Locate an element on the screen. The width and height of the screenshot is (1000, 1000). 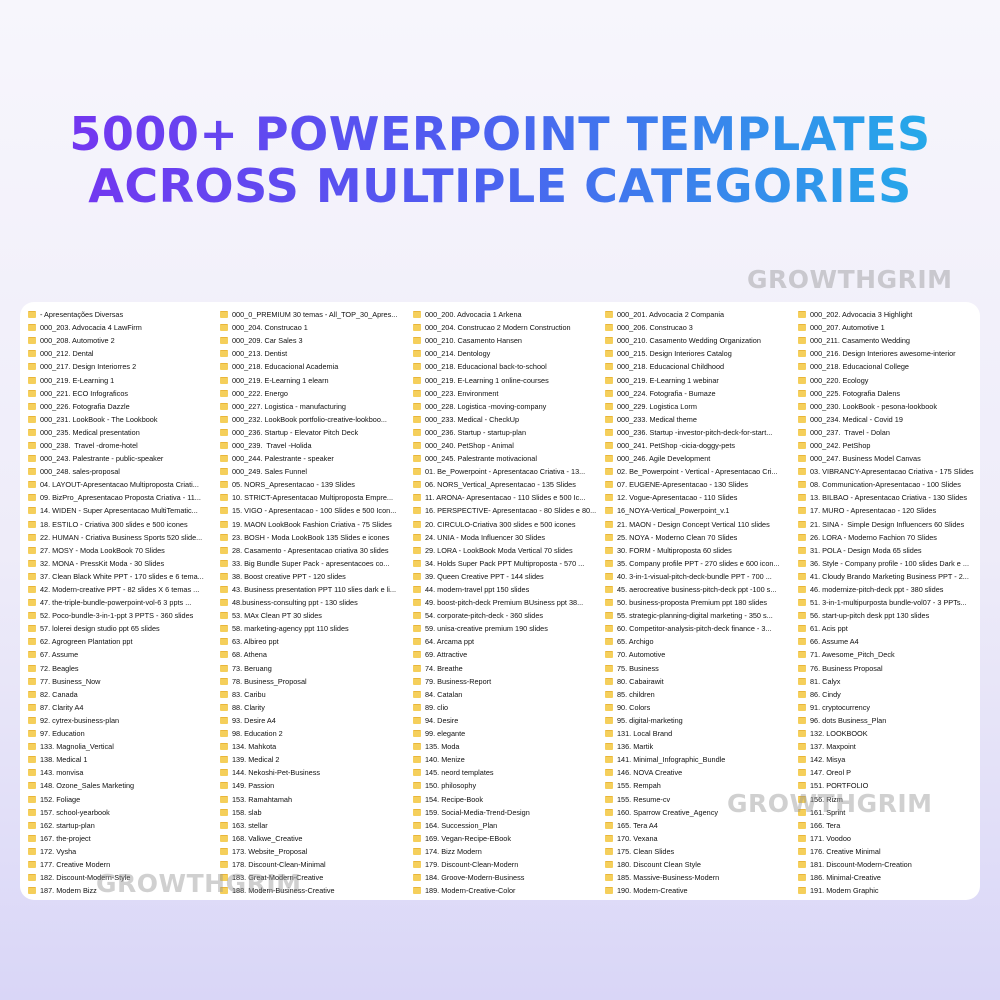
folder-item: 000_241. PetShop -cicia-doggy-pets is located at coordinates (699, 445).